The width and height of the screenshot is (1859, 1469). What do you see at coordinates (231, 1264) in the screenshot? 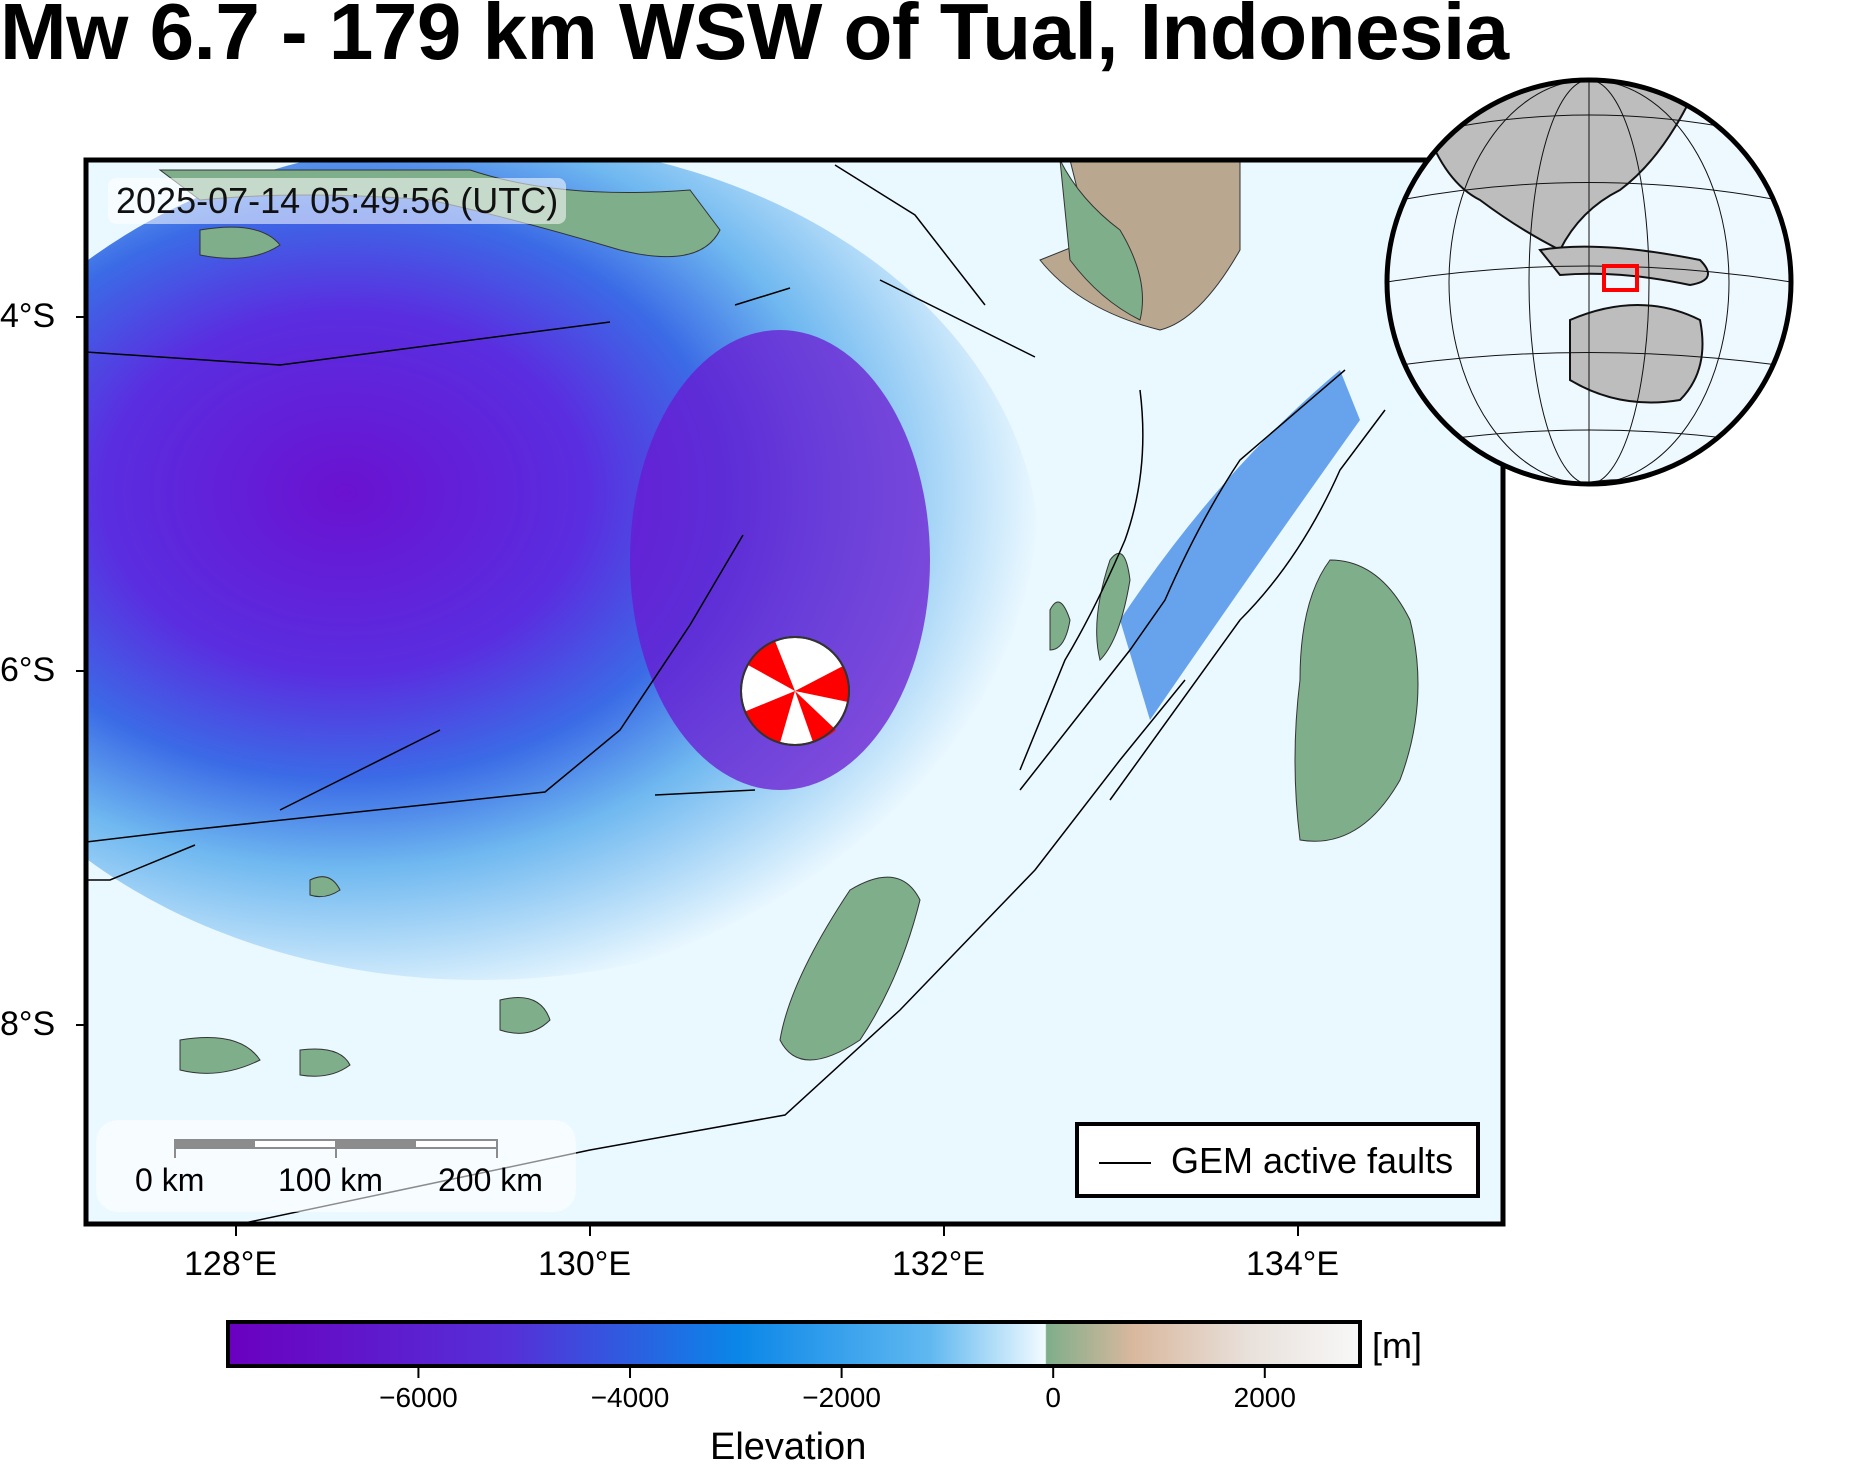
I see `lon-tick-label: 128°E` at bounding box center [231, 1264].